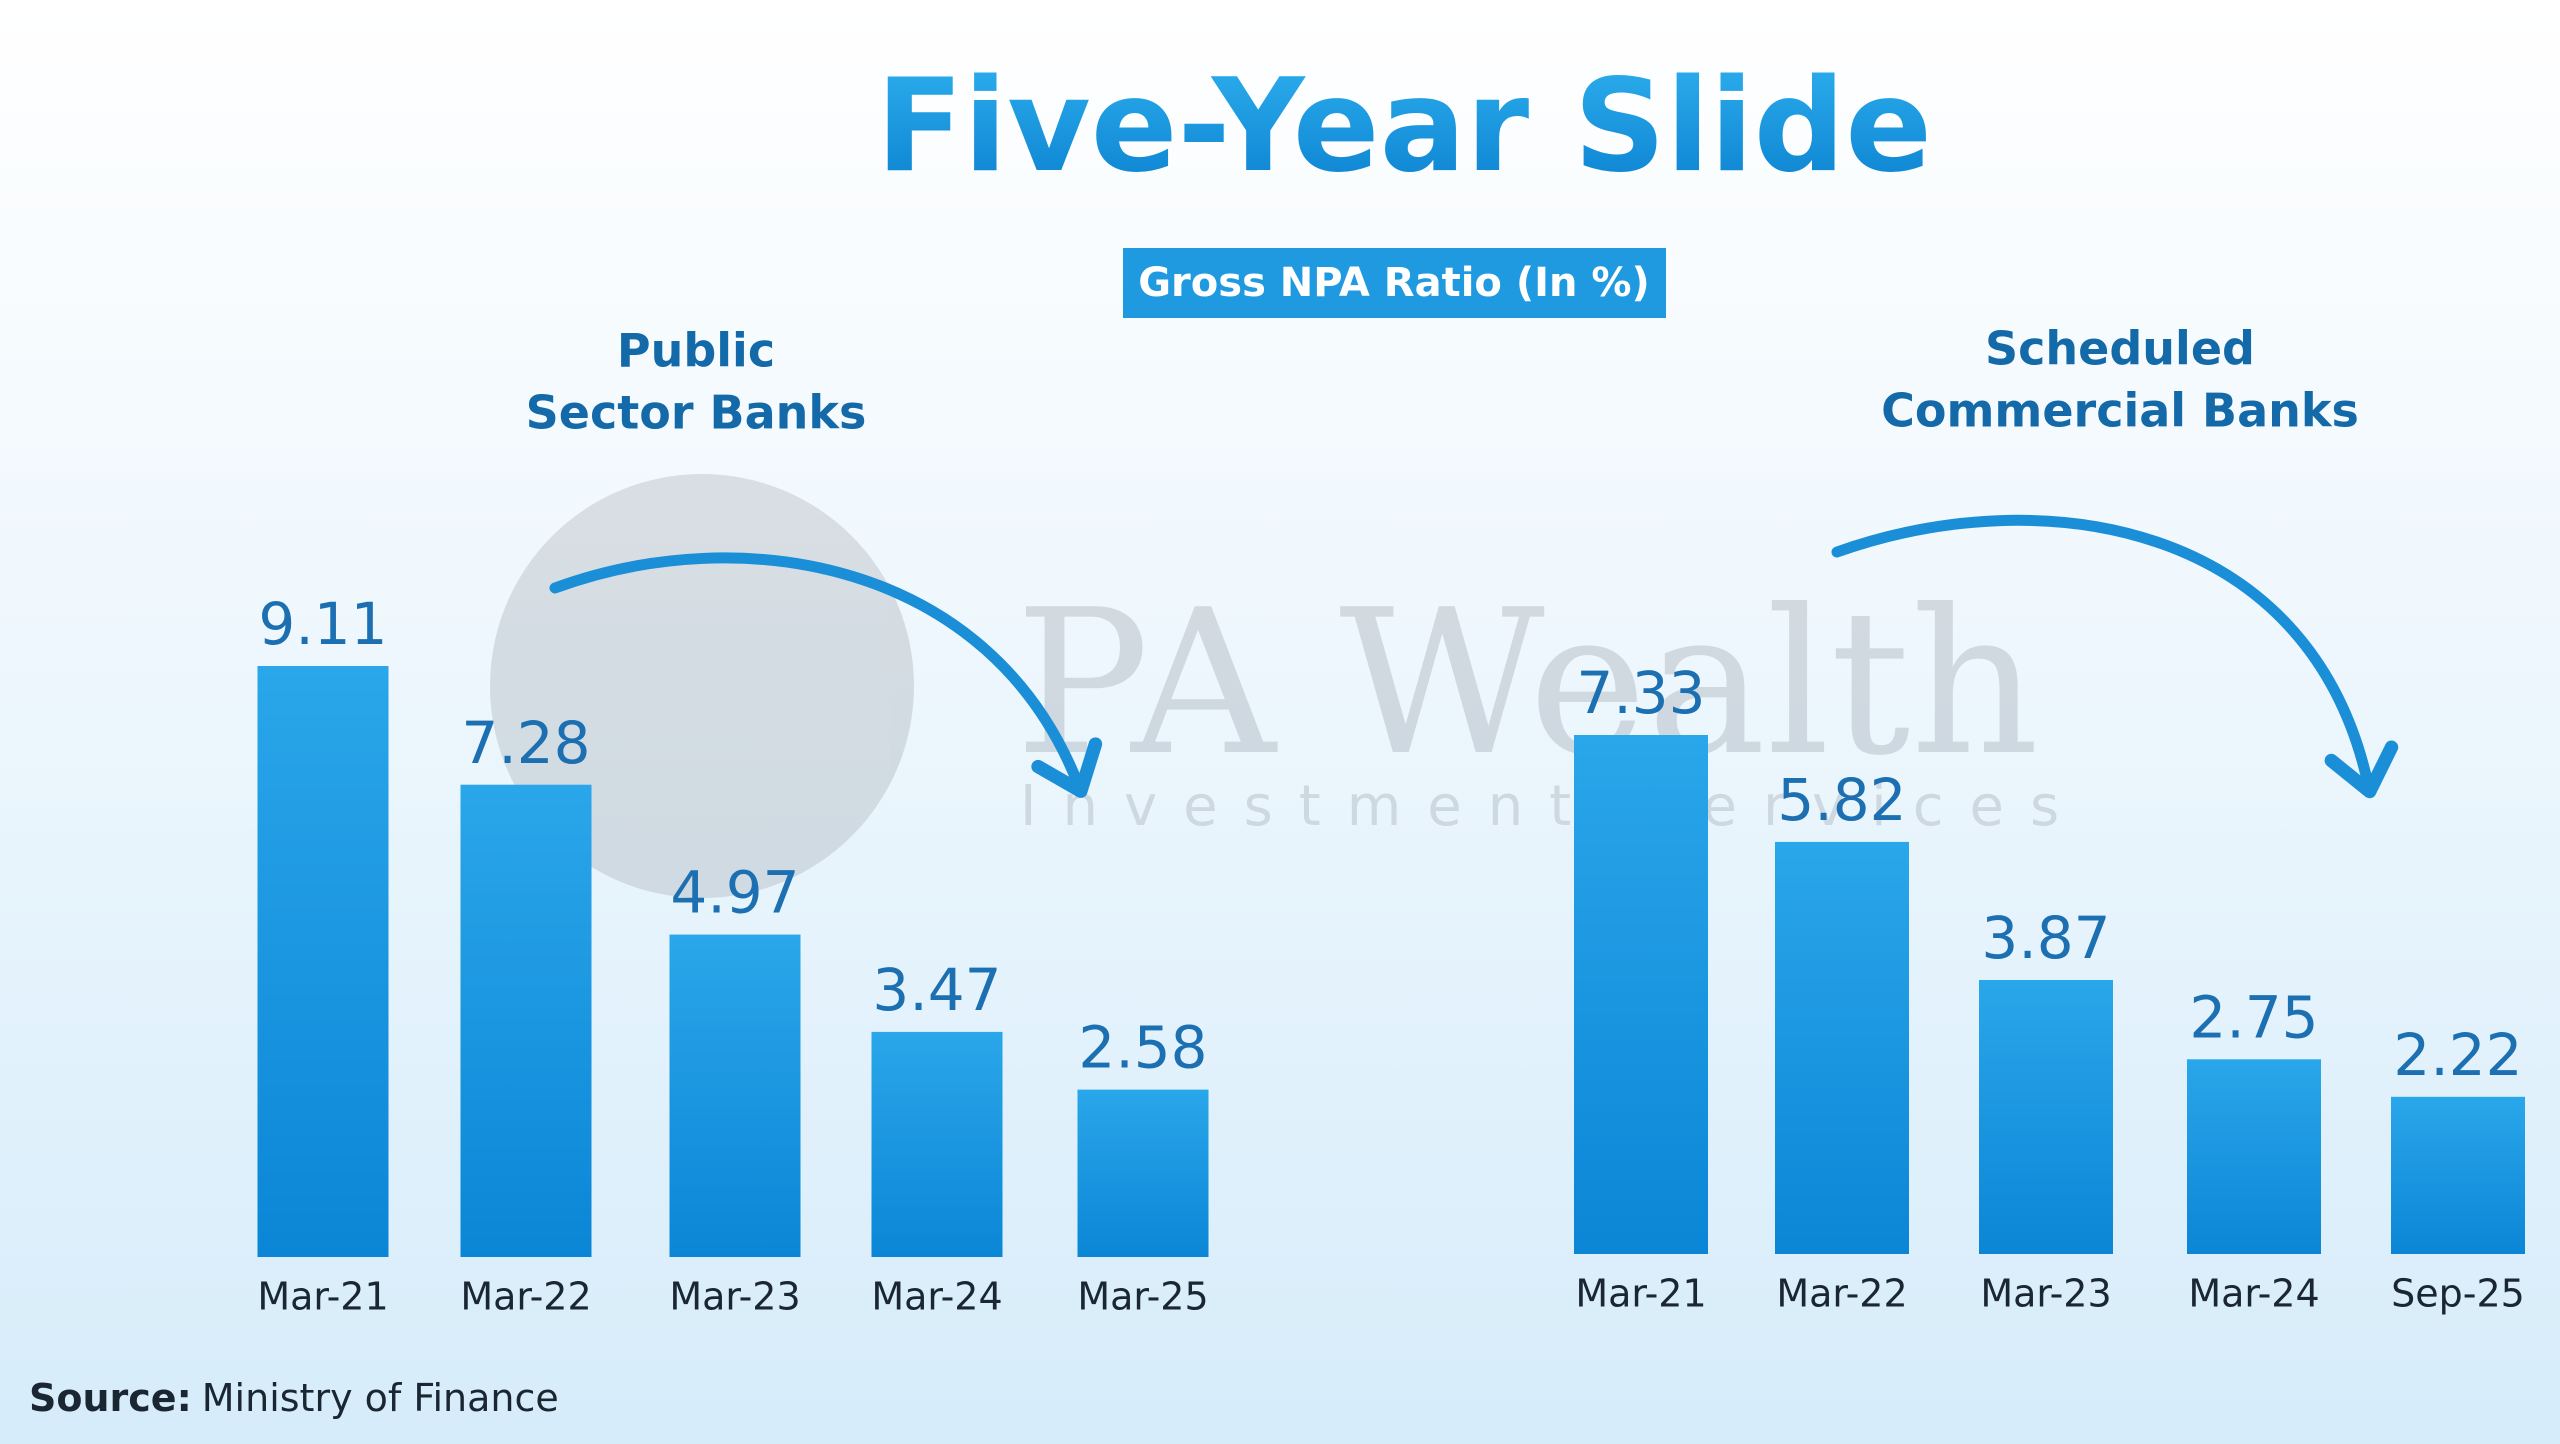 Image resolution: width=2560 pixels, height=1444 pixels. What do you see at coordinates (696, 413) in the screenshot?
I see `chart-title: Sector Banks` at bounding box center [696, 413].